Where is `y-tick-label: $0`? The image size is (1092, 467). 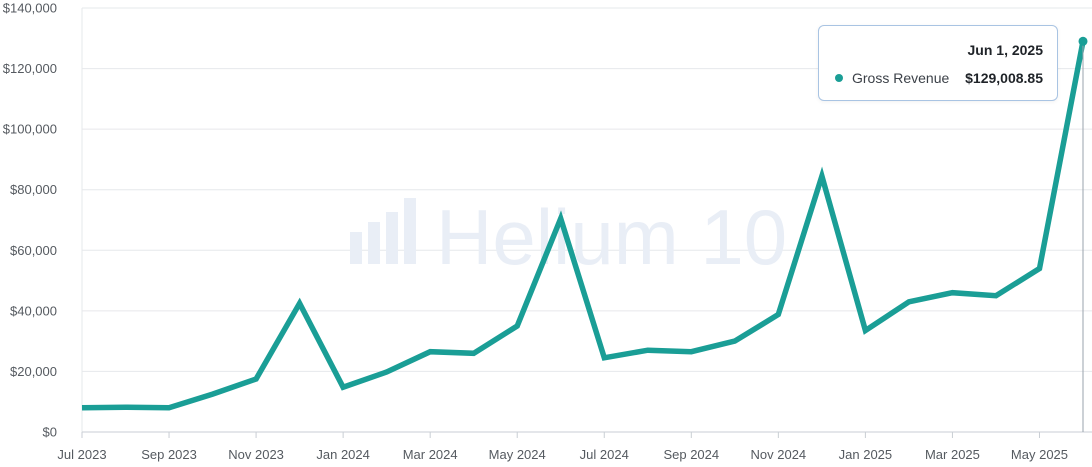 y-tick-label: $0 is located at coordinates (50, 432).